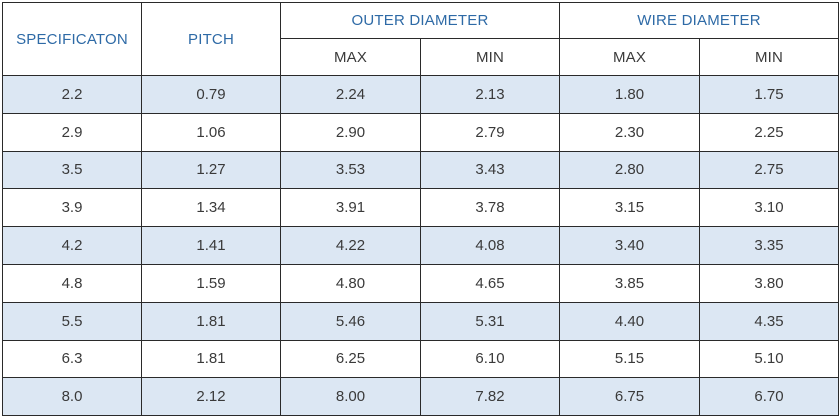  What do you see at coordinates (350, 94) in the screenshot?
I see `cell-outer-max: 2.24` at bounding box center [350, 94].